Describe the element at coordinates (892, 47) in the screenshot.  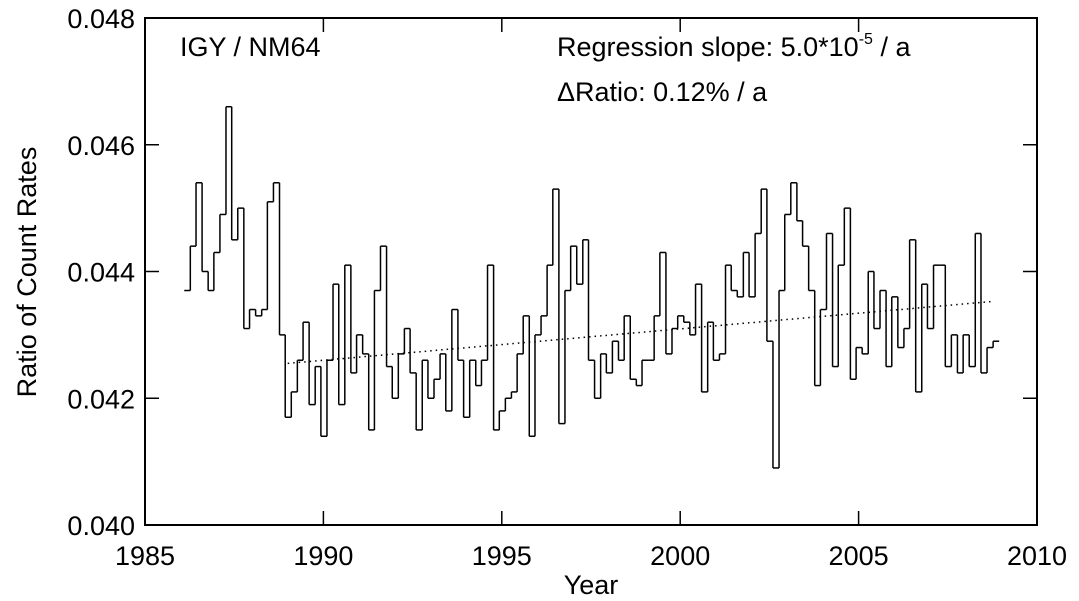
I see `slope-unit: / a` at that location.